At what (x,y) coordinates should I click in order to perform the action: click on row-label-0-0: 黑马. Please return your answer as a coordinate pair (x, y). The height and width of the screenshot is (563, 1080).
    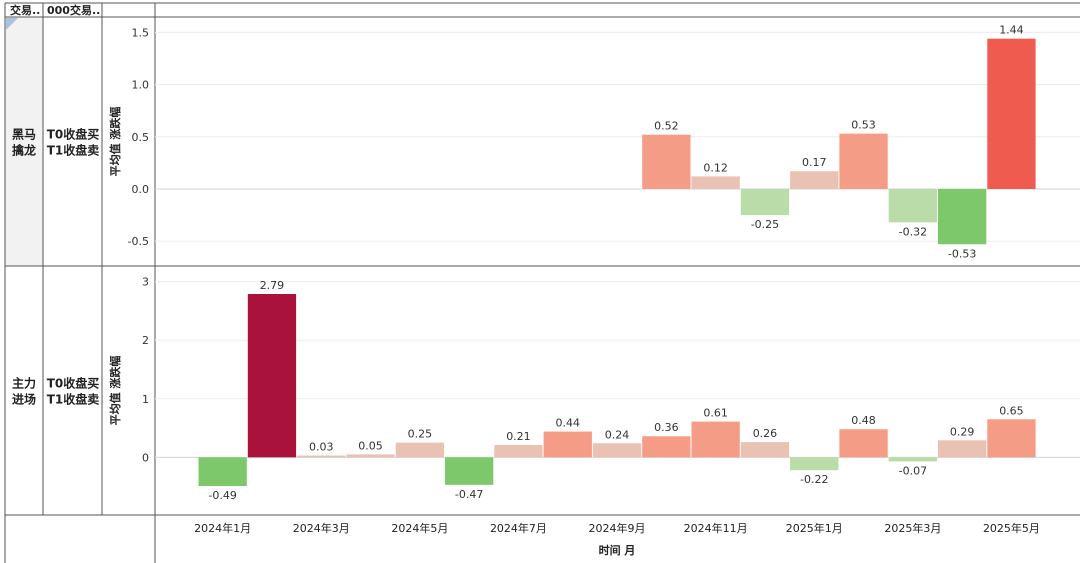
    Looking at the image, I should click on (24, 135).